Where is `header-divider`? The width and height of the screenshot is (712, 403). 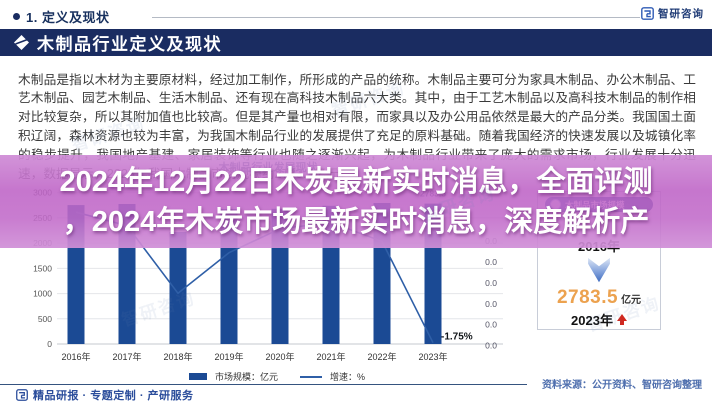
header-divider is located at coordinates (396, 17).